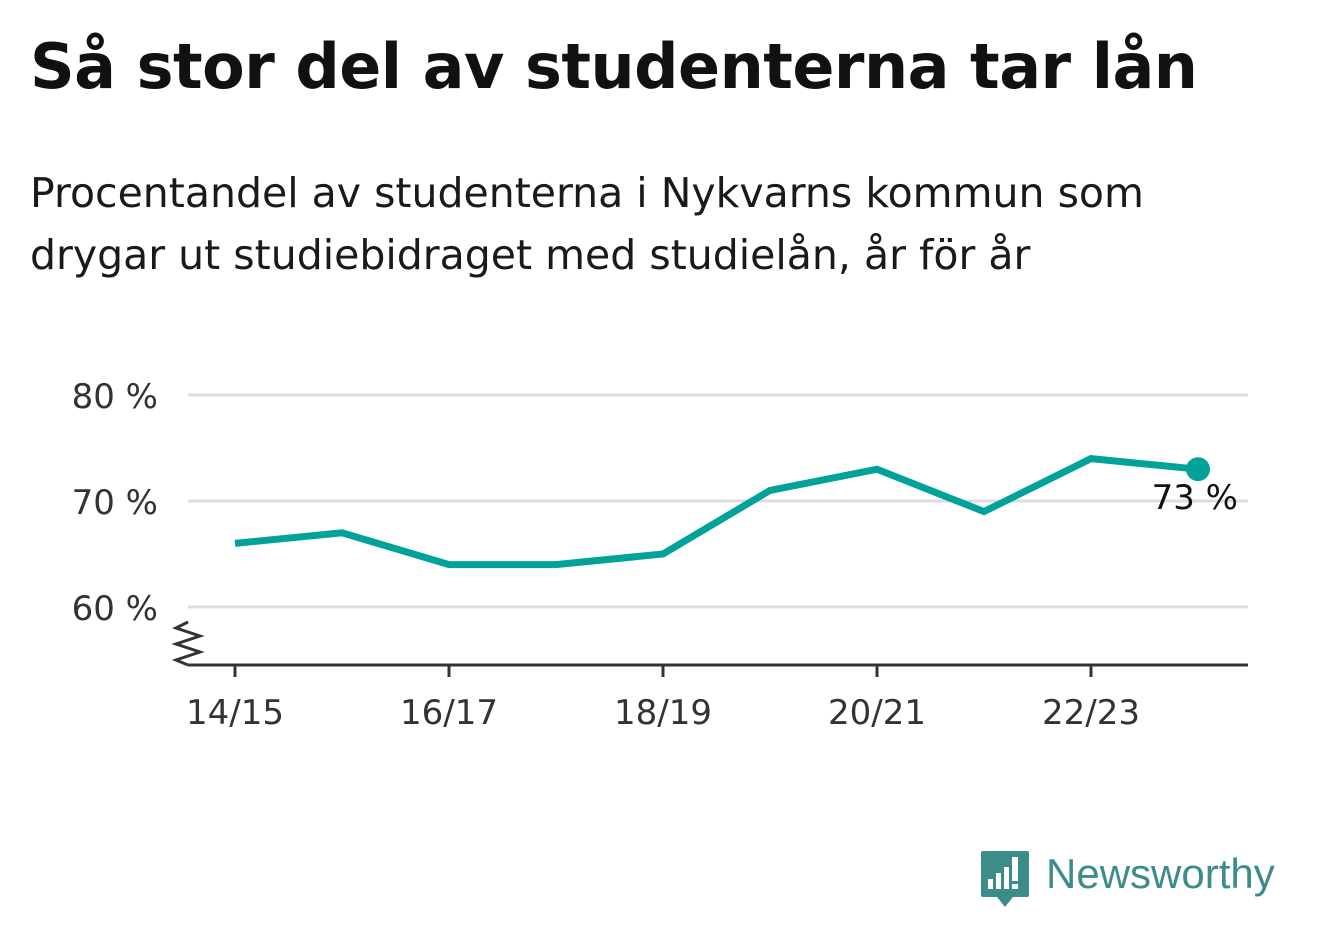 Image resolution: width=1322 pixels, height=939 pixels. I want to click on y-tick-label: 60 %, so click(115, 609).